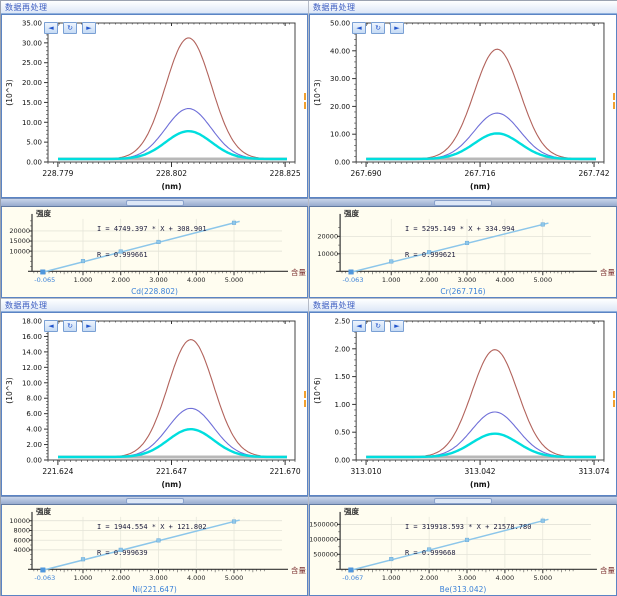  I want to click on svg-text: 313.042, so click(480, 471).